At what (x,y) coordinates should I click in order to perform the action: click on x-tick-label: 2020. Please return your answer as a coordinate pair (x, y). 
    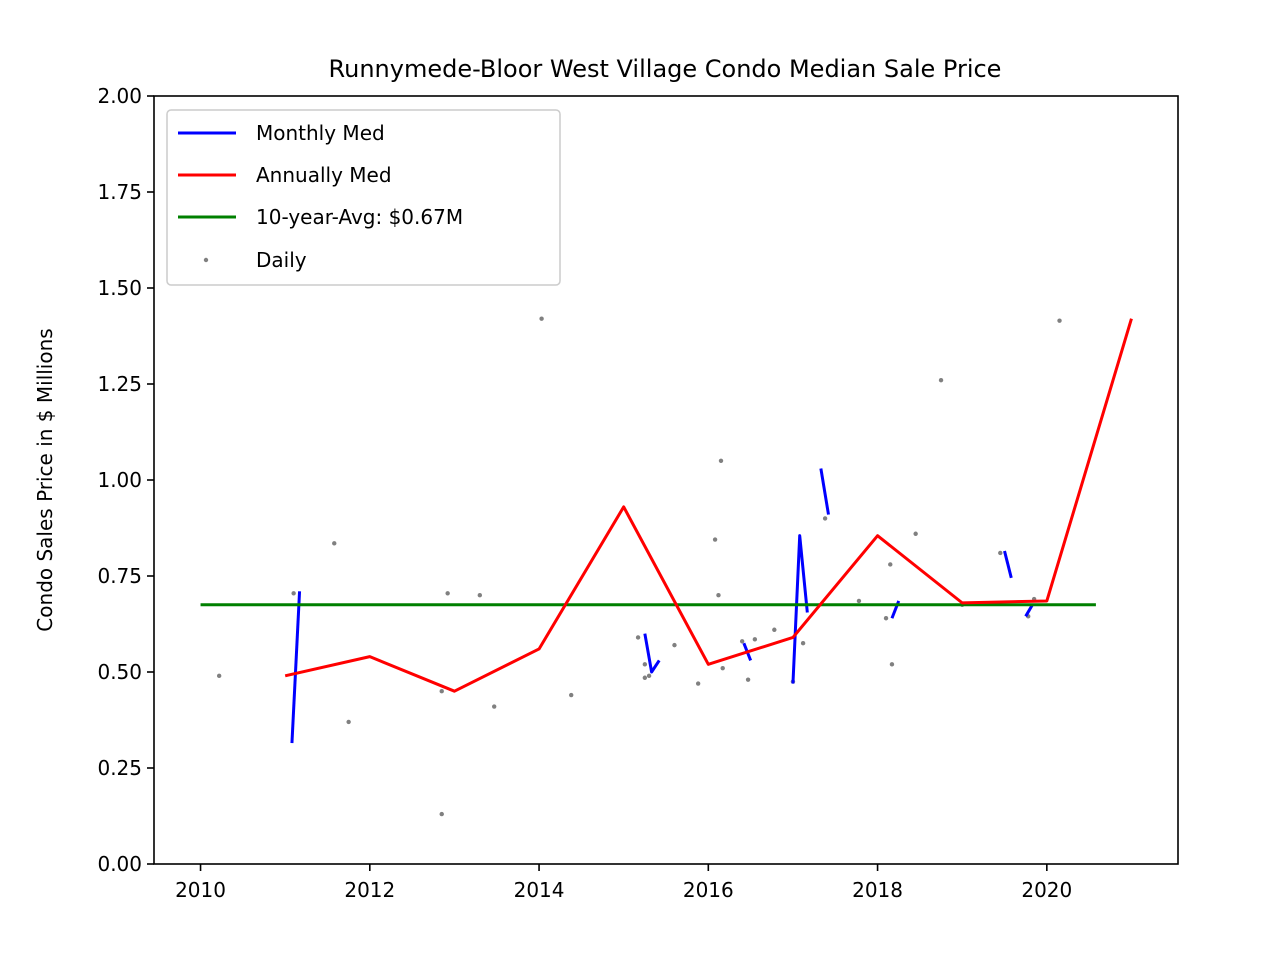
    Looking at the image, I should click on (1046, 890).